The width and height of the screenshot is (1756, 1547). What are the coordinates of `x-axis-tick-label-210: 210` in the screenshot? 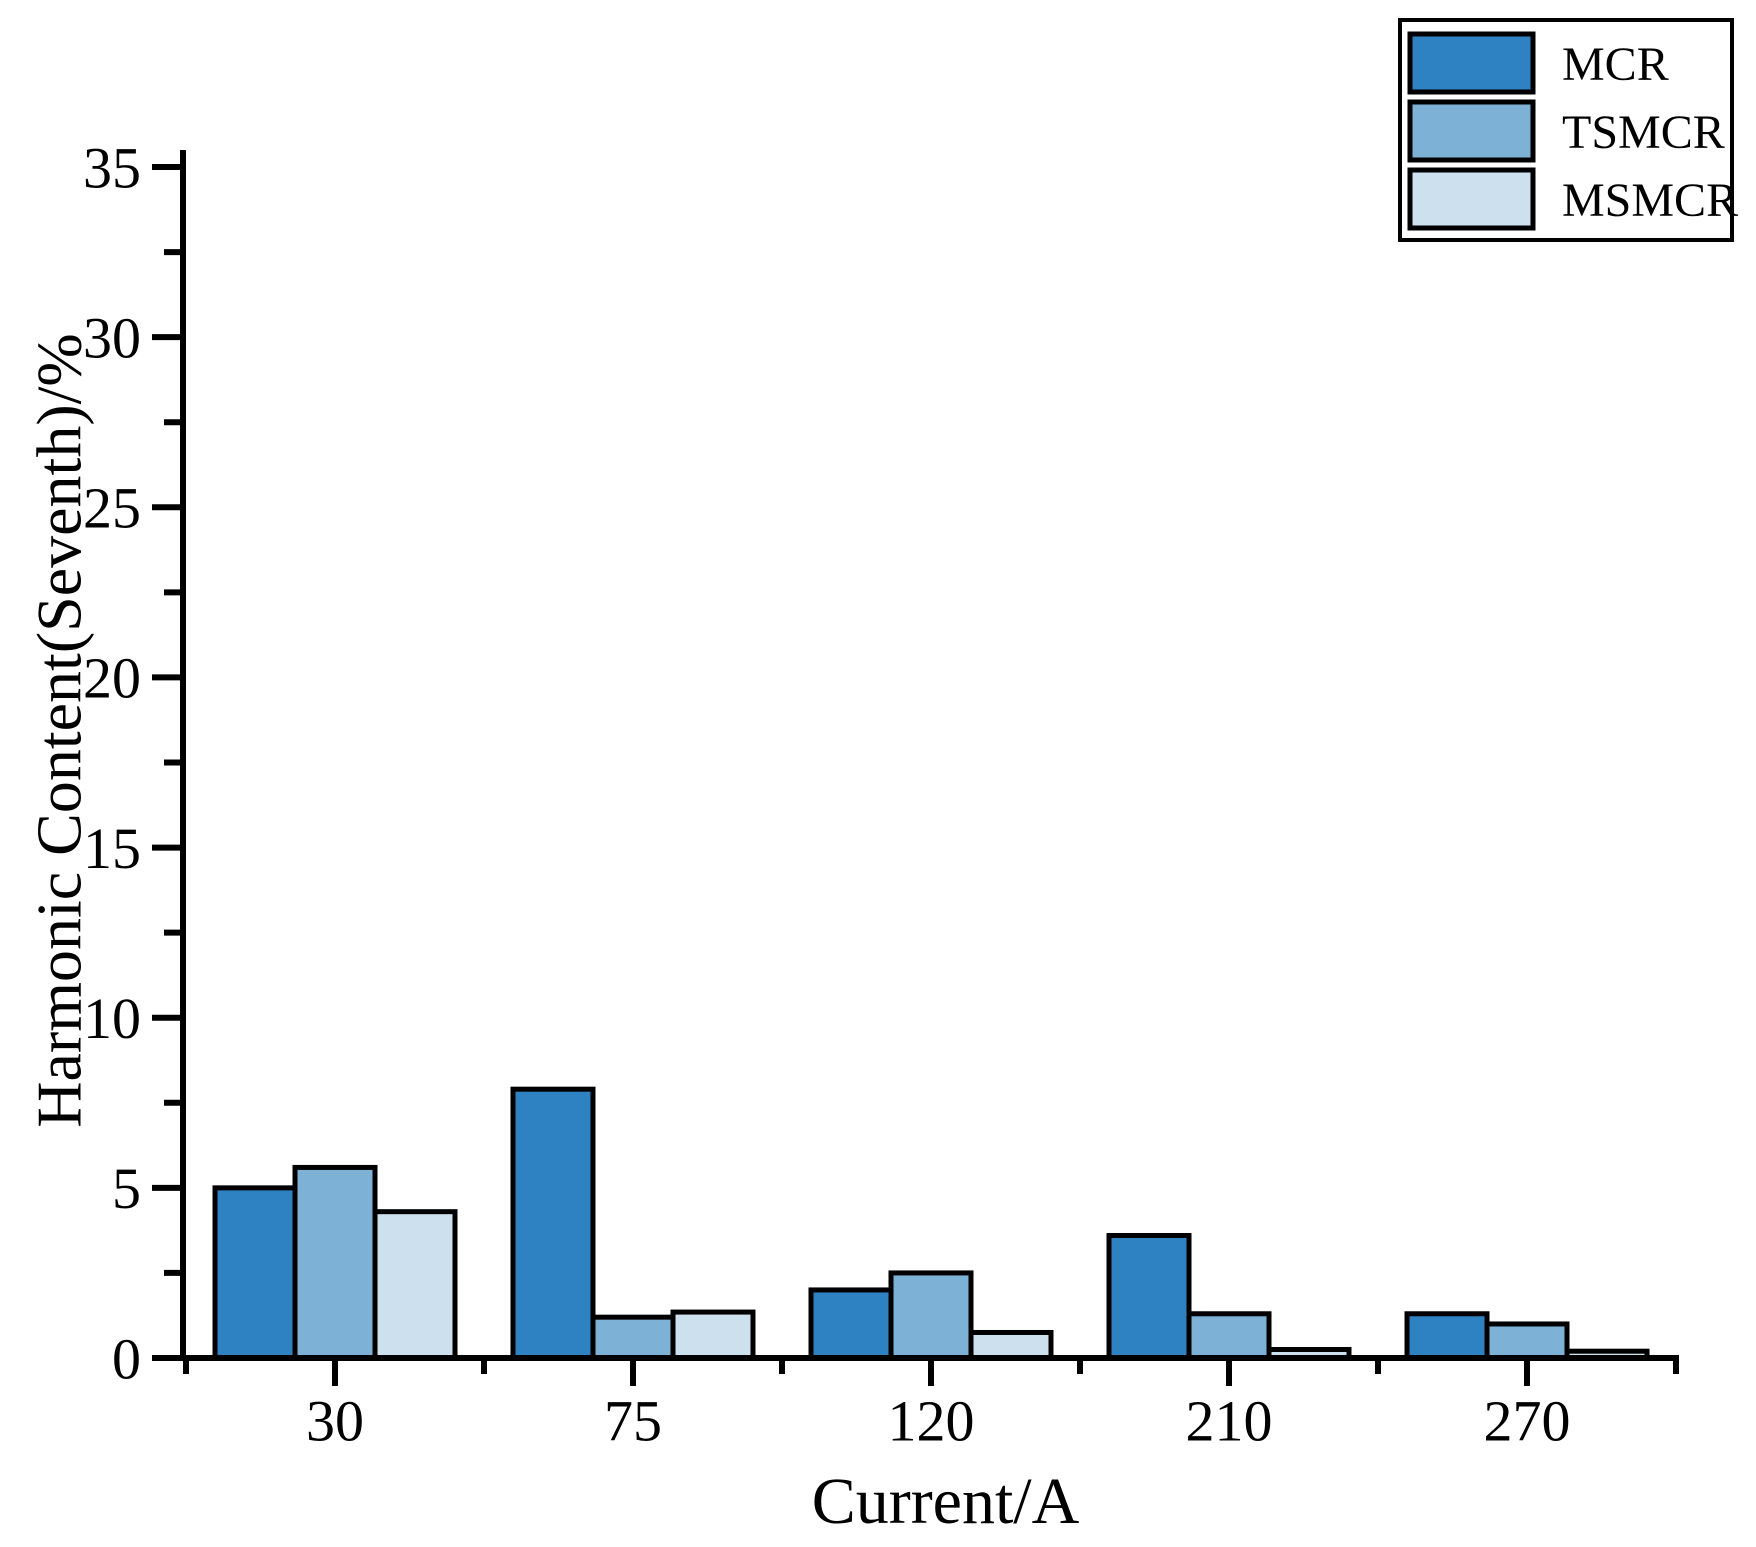 It's located at (1229, 1420).